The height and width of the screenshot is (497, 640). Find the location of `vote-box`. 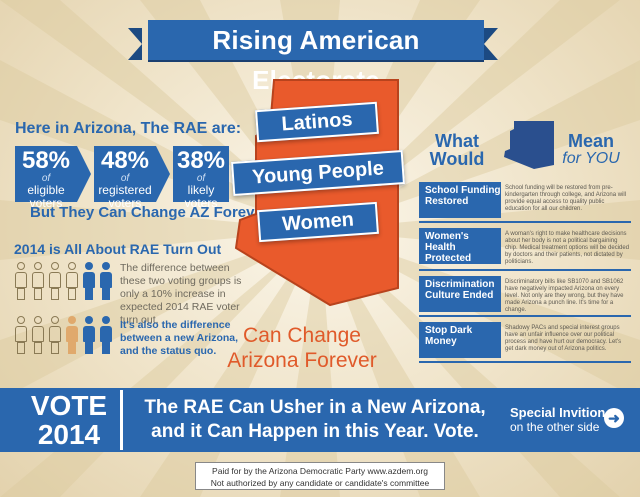

vote-box is located at coordinates (70, 420).